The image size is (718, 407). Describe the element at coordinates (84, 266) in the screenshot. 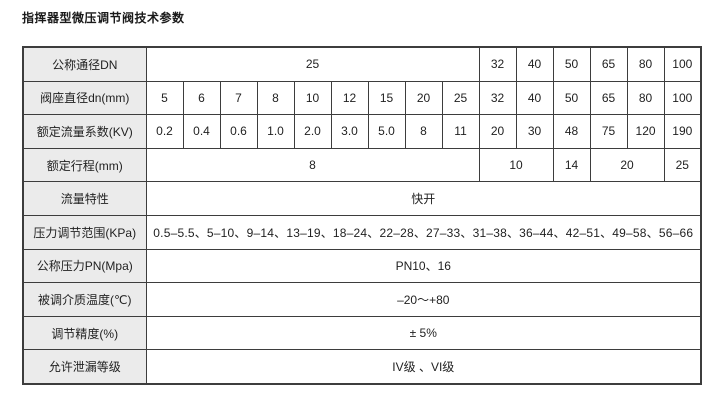

I see `row-label: 公称压力PN(Mpa)` at that location.